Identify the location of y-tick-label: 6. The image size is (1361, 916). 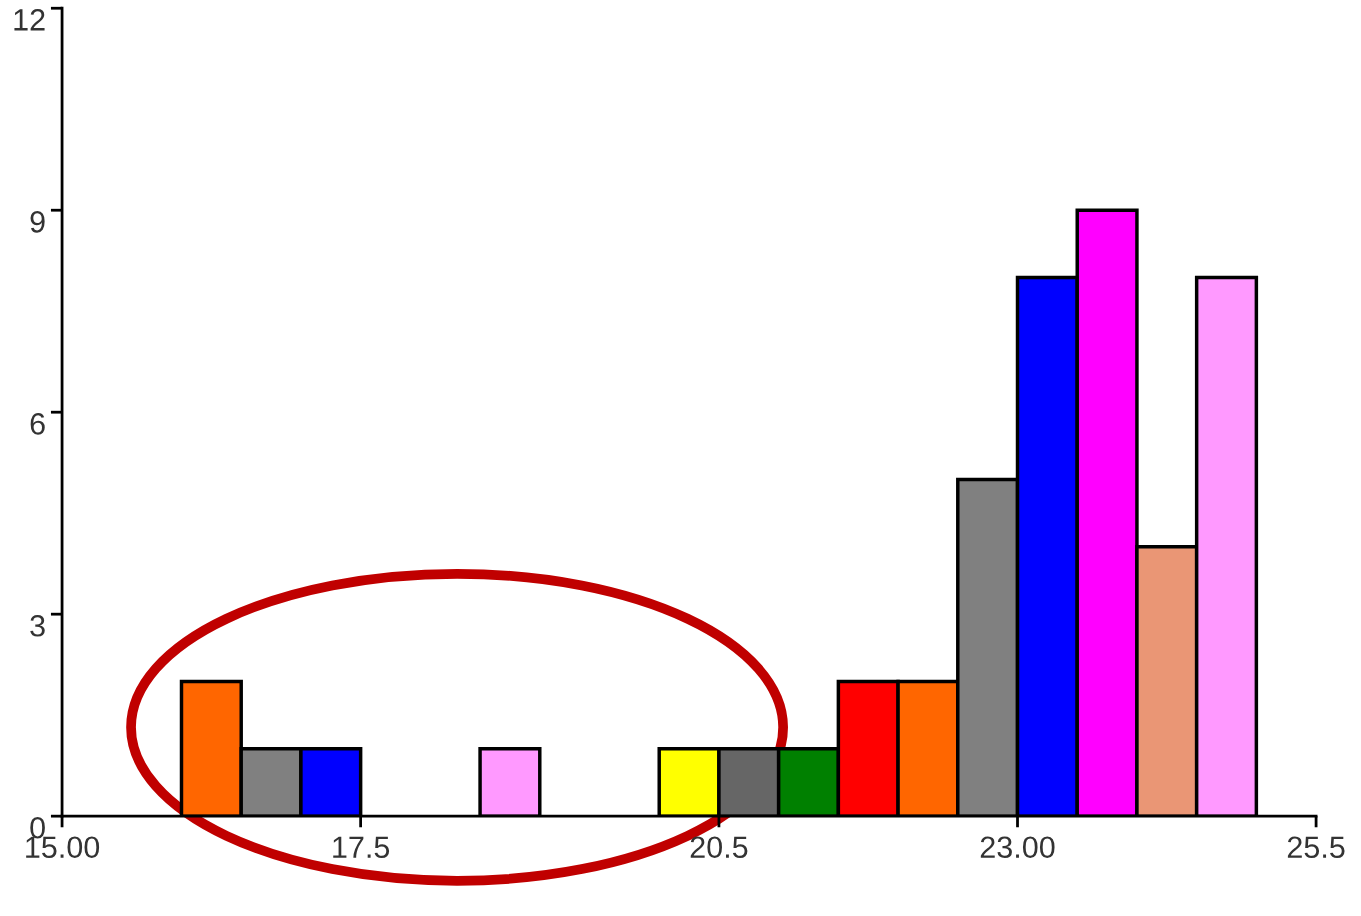
(37, 424).